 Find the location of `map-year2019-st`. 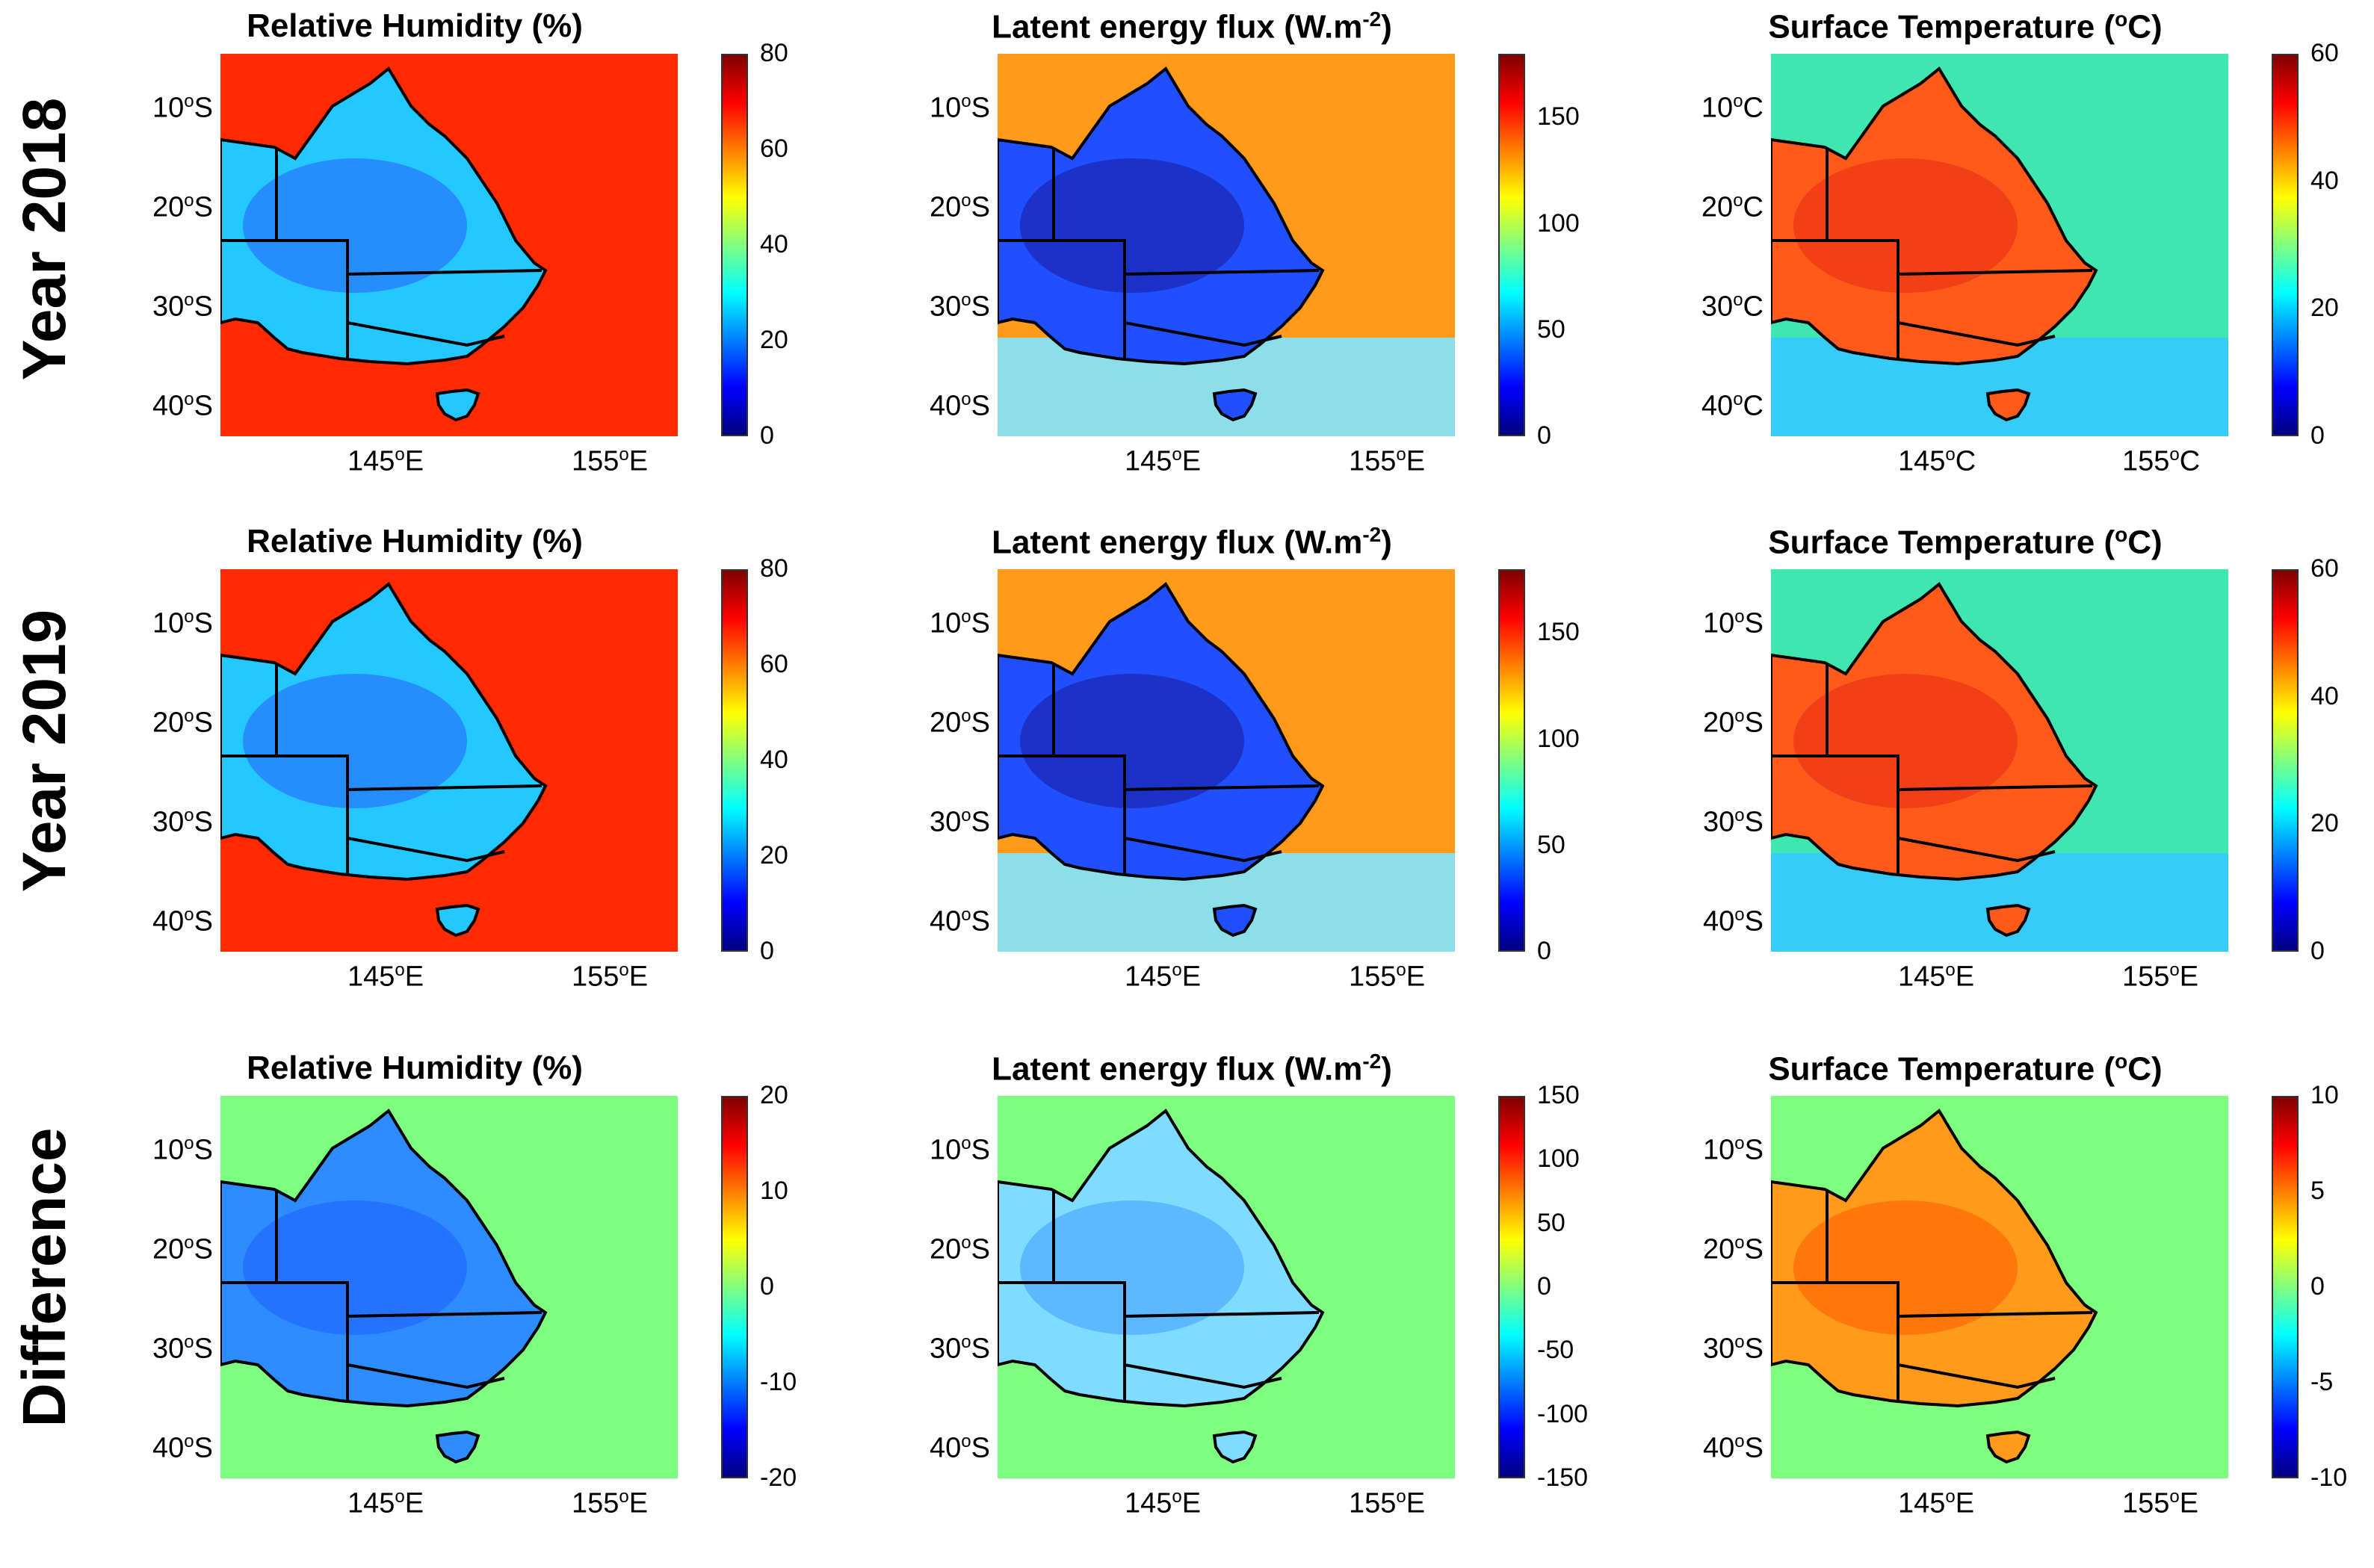

map-year2019-st is located at coordinates (1998, 760).